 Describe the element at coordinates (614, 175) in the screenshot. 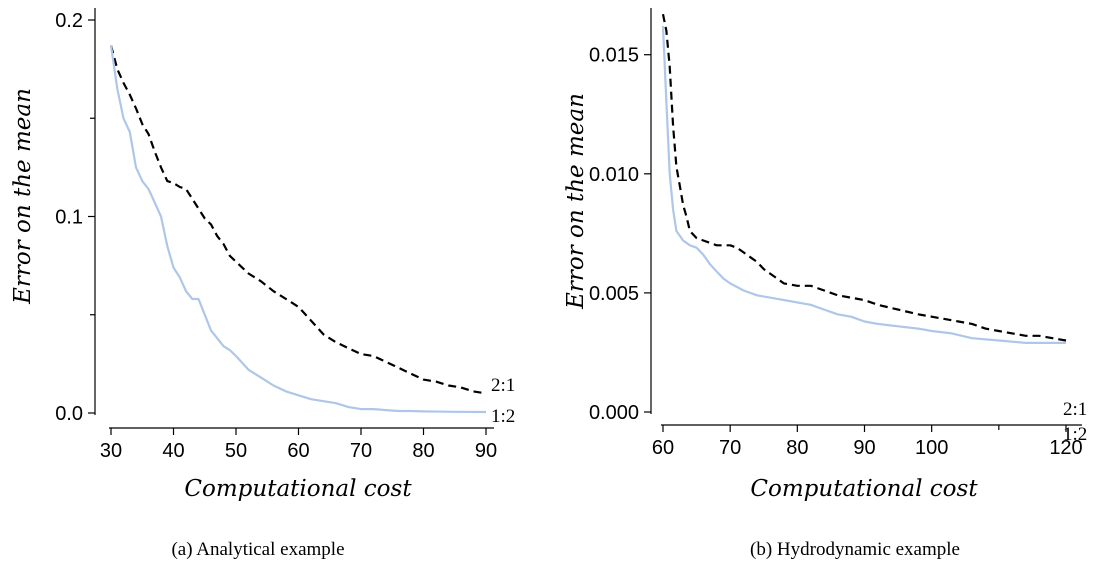

I see `y-tick-label: 0.010` at that location.